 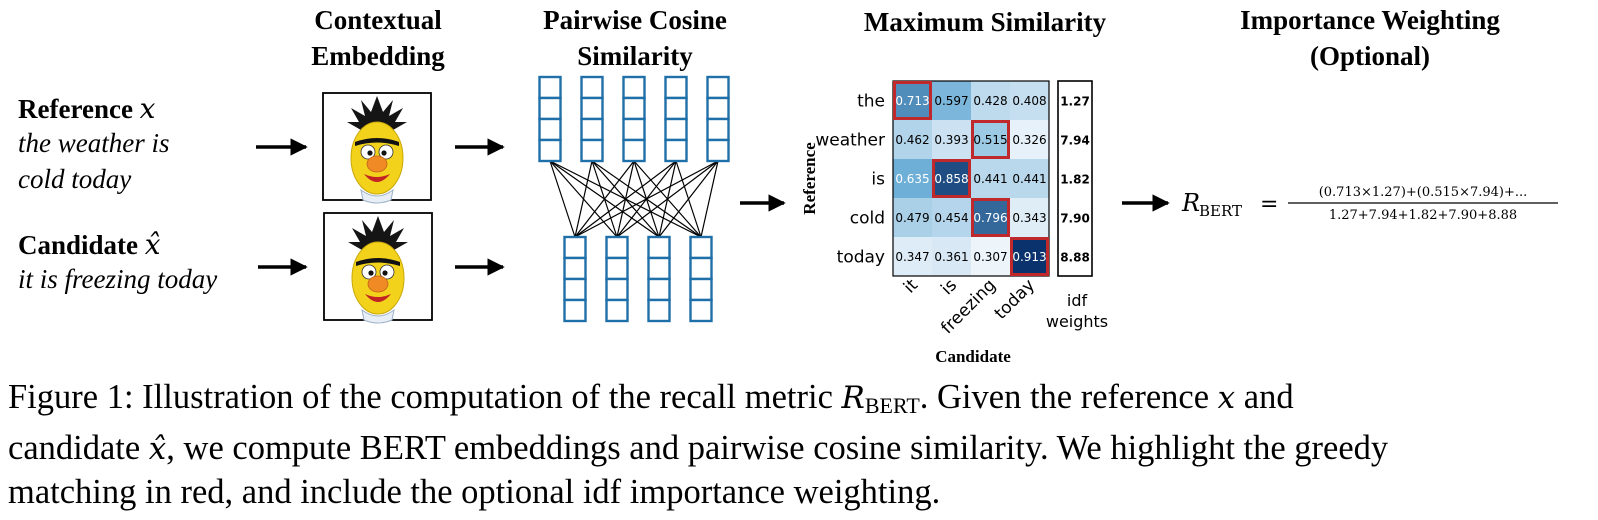 I want to click on vector-grid, so click(x=634, y=199).